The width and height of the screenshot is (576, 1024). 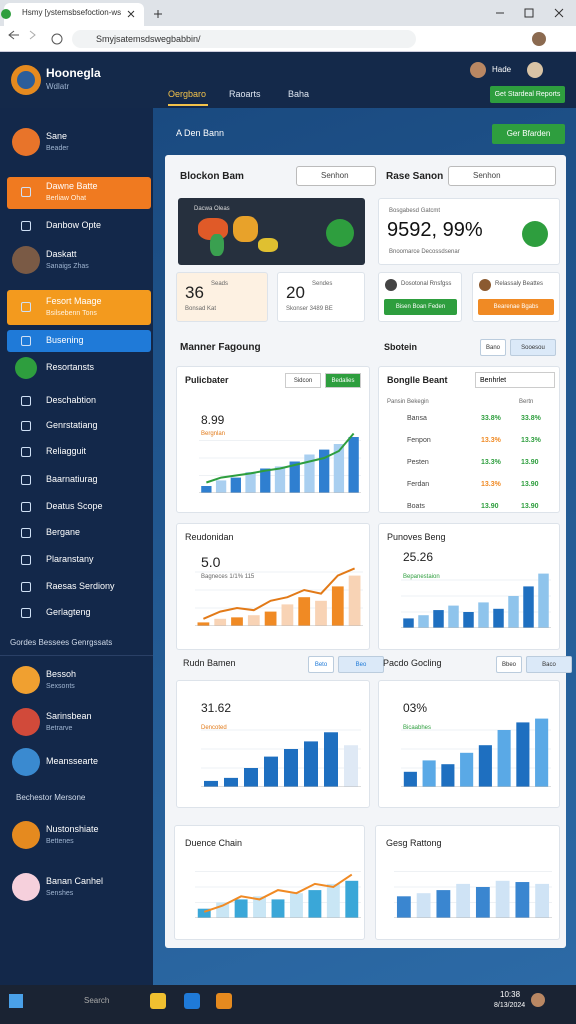 What do you see at coordinates (74, 225) in the screenshot?
I see `nav-label: Danbow Opte` at bounding box center [74, 225].